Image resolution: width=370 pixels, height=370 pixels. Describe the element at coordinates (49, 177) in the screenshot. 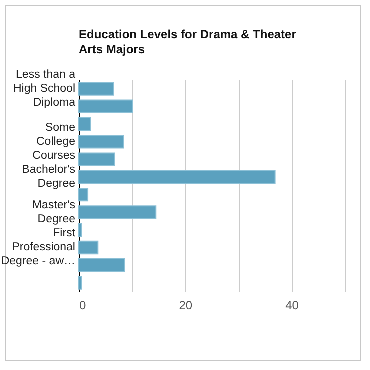

I see `y-tick-label: Bachelor's Degree` at that location.